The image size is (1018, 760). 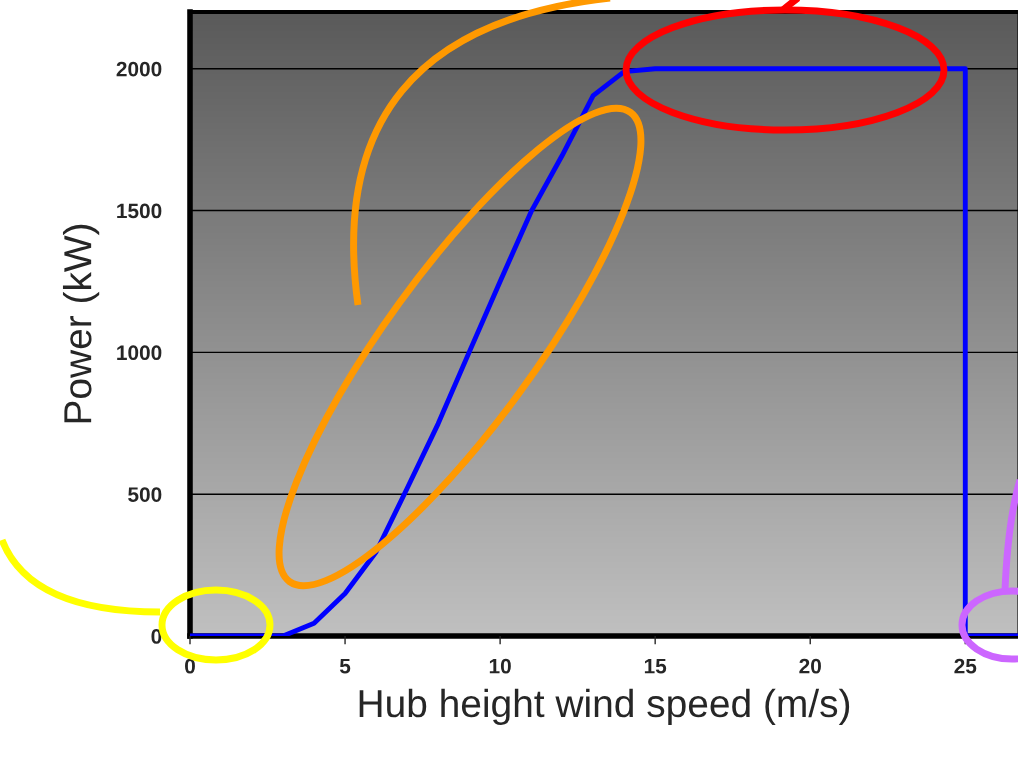 What do you see at coordinates (965, 666) in the screenshot?
I see `x-tick-label: 25` at bounding box center [965, 666].